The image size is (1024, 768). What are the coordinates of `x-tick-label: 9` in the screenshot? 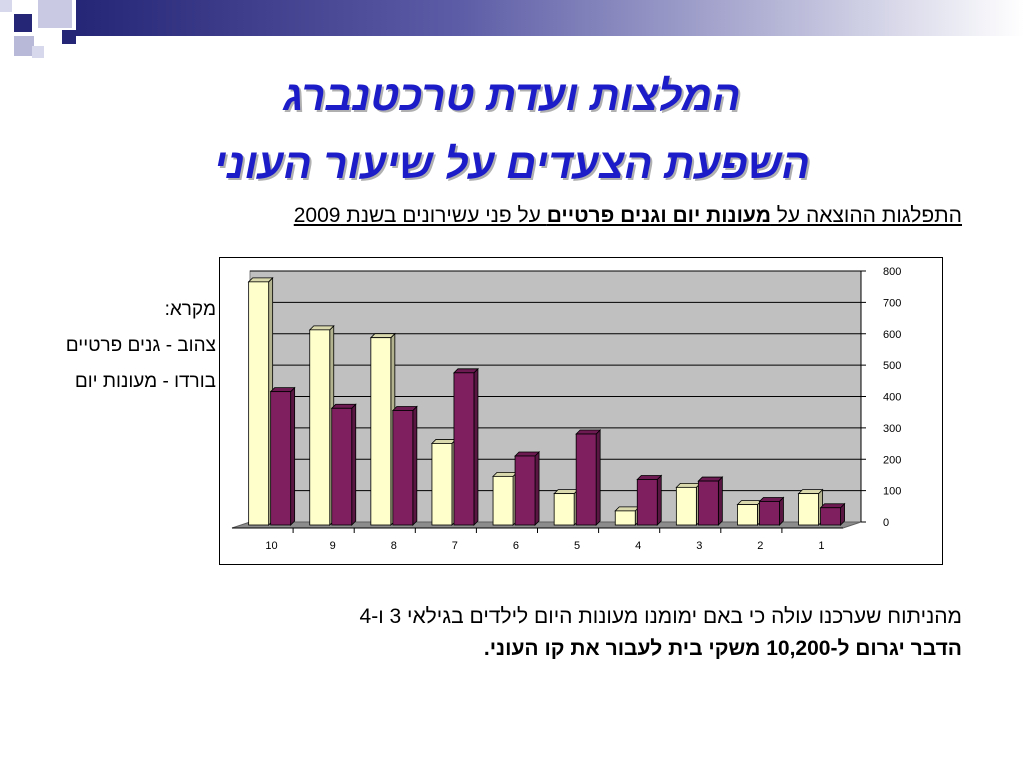 It's located at (333, 546).